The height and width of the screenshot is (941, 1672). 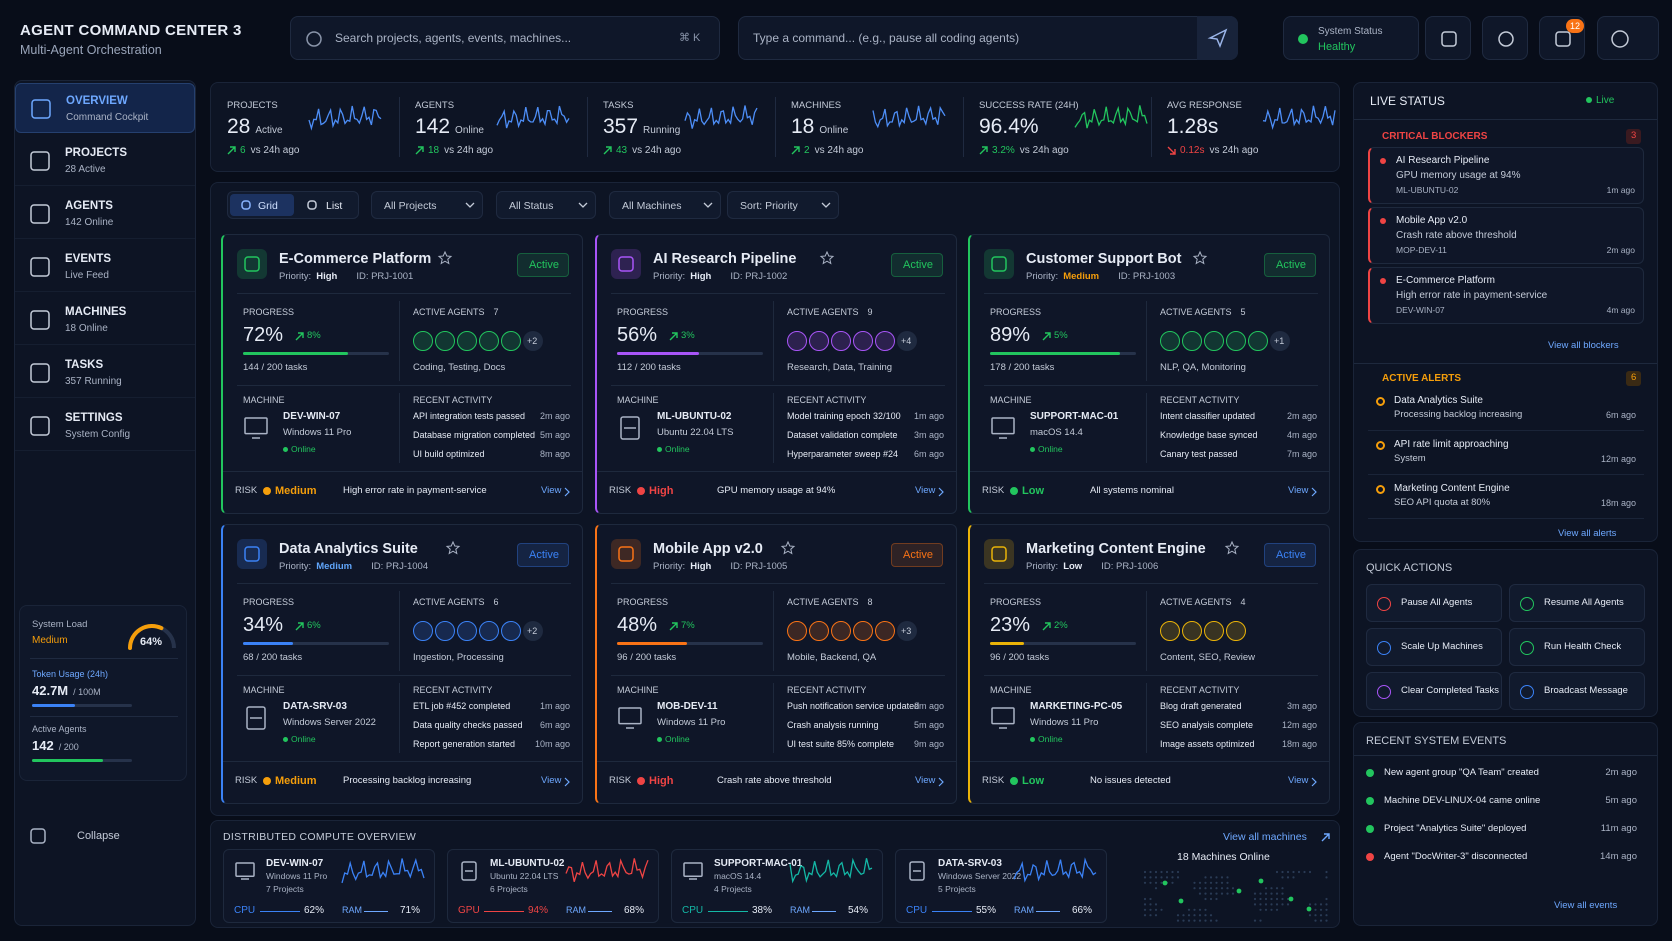 I want to click on stat-label: SUCCESS RATE (24H), so click(x=1029, y=105).